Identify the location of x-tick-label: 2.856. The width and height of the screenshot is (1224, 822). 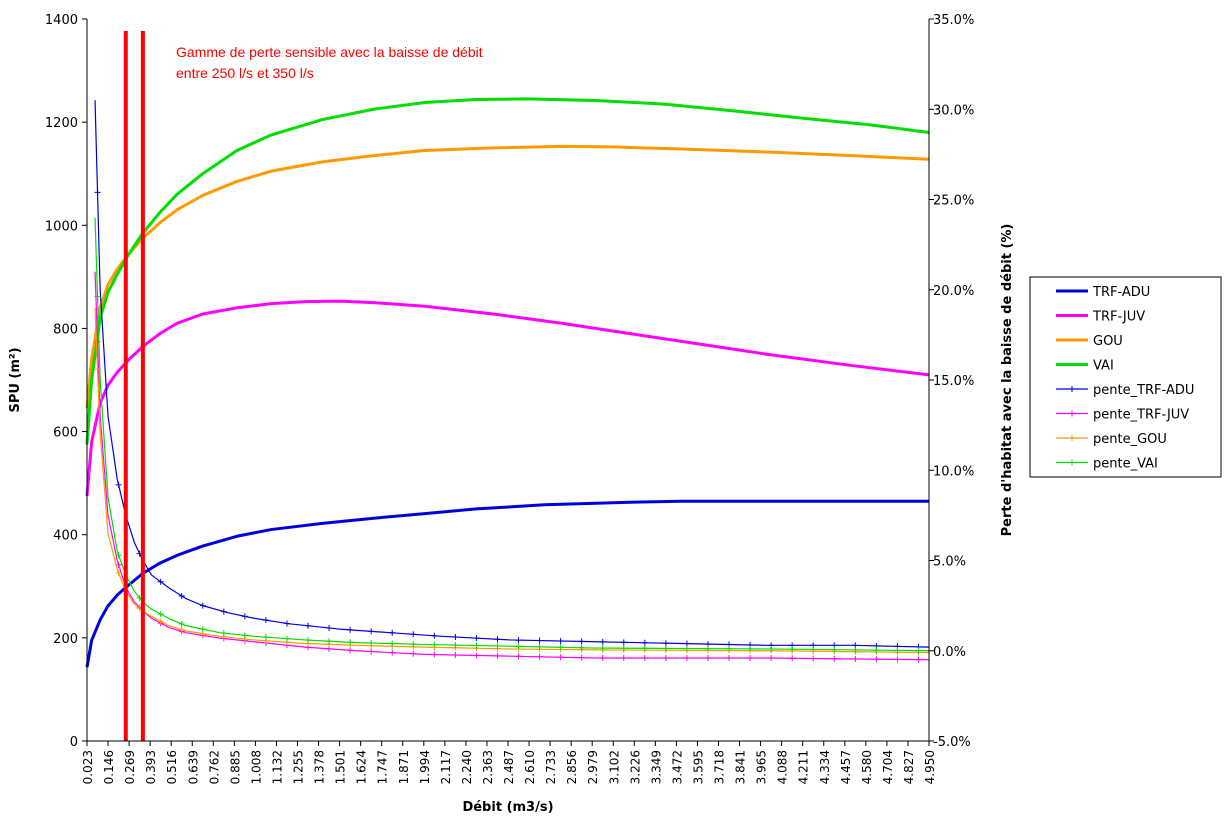
(572, 767).